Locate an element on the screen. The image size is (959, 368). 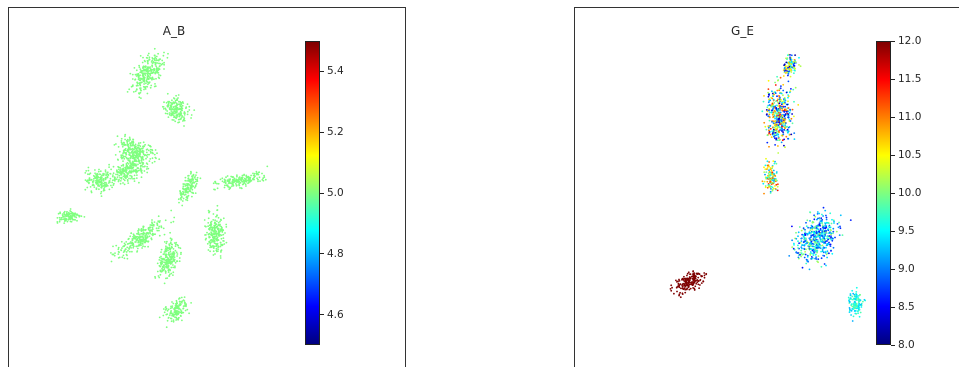
colorbar-tick-label: 8.0 is located at coordinates (903, 345).